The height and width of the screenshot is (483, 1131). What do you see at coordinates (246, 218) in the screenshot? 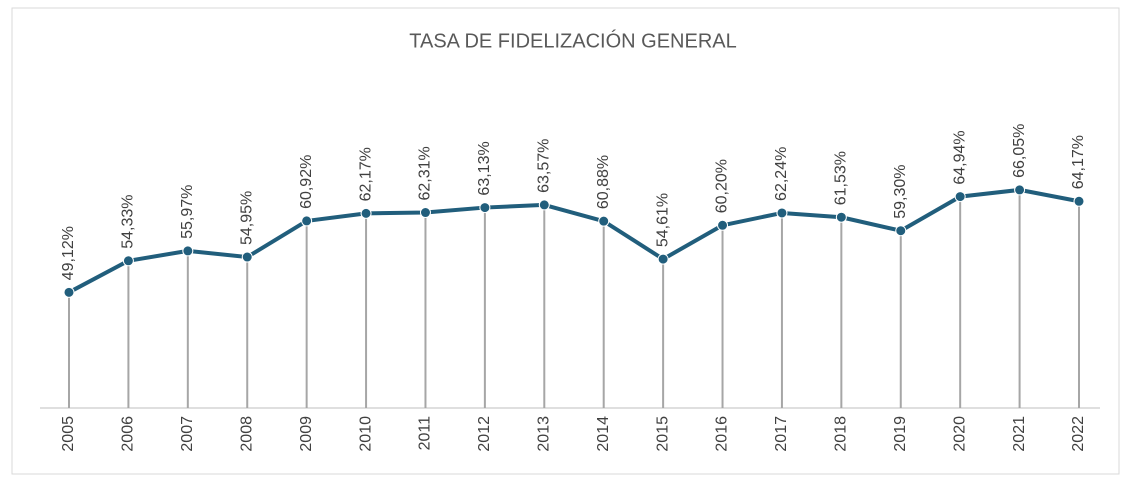
I see `data-label: 54,95%` at bounding box center [246, 218].